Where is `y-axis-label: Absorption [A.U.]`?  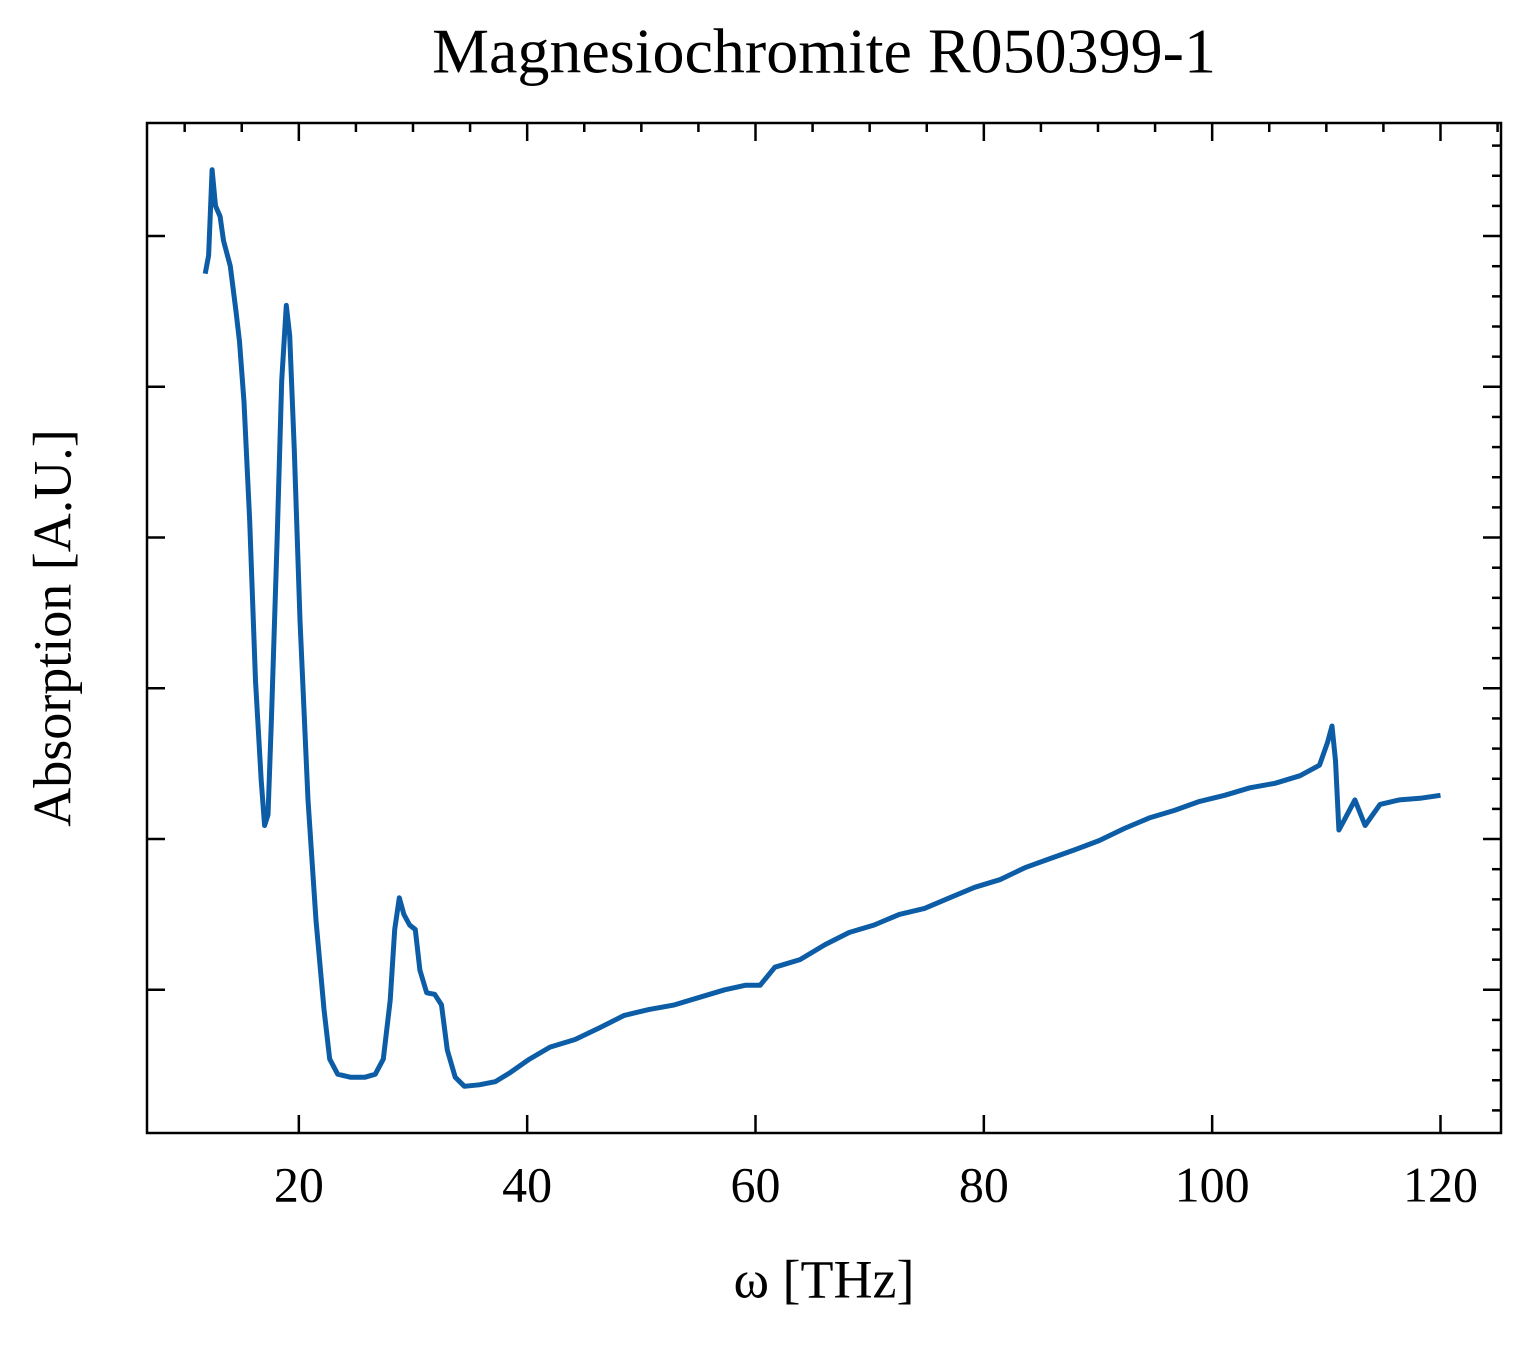 y-axis-label: Absorption [A.U.] is located at coordinates (52, 627).